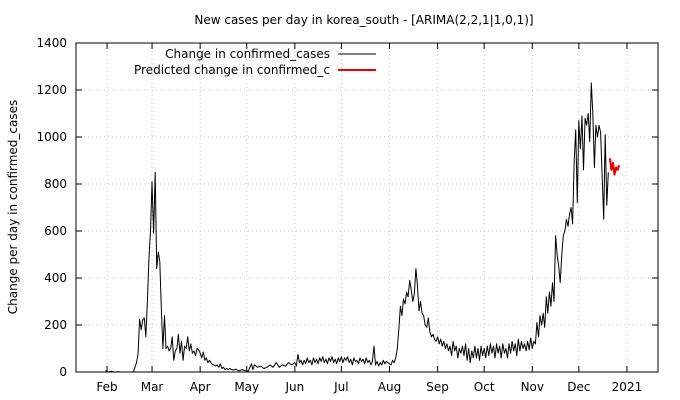 The image size is (680, 400). What do you see at coordinates (63, 372) in the screenshot?
I see `y-tick-label: 0` at bounding box center [63, 372].